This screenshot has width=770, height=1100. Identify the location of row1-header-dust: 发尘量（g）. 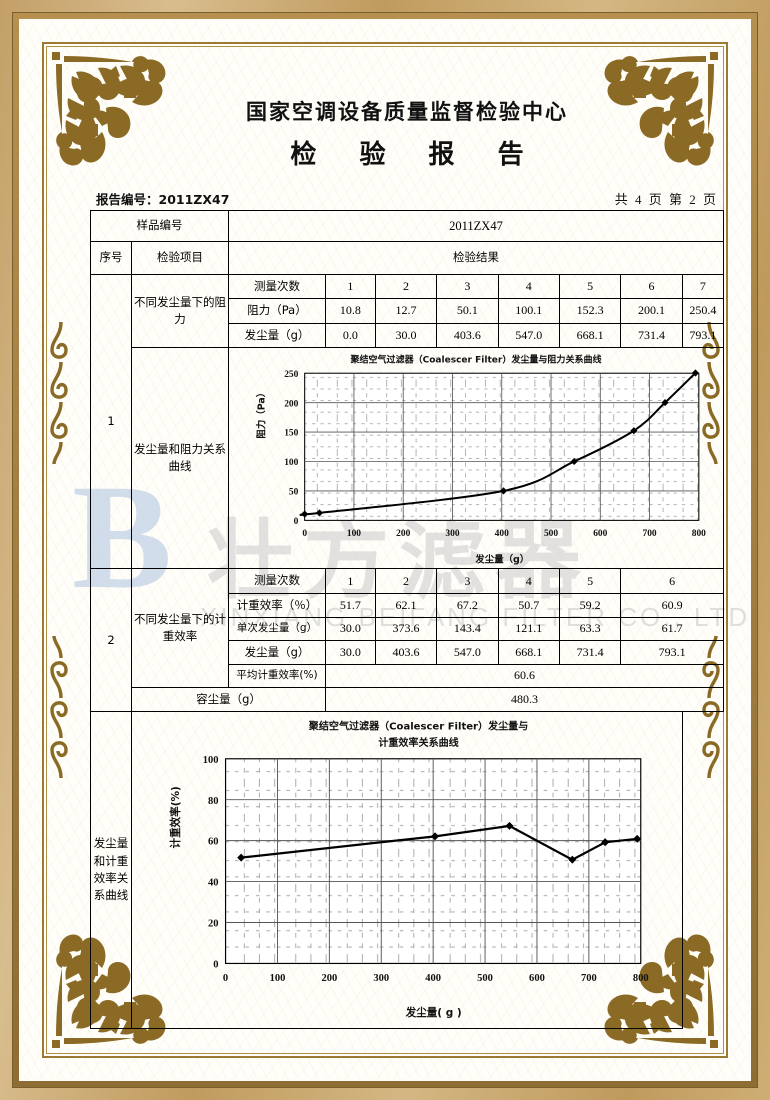
(277, 335).